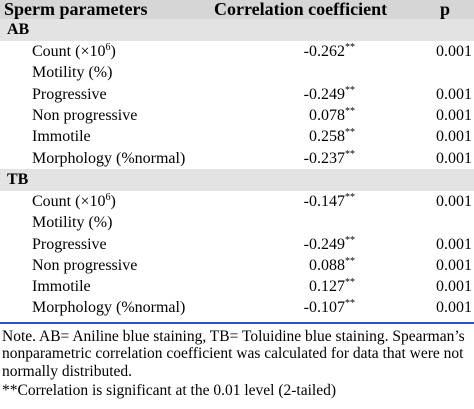  Describe the element at coordinates (327, 137) in the screenshot. I see `coefficient-number: 0.258` at that location.